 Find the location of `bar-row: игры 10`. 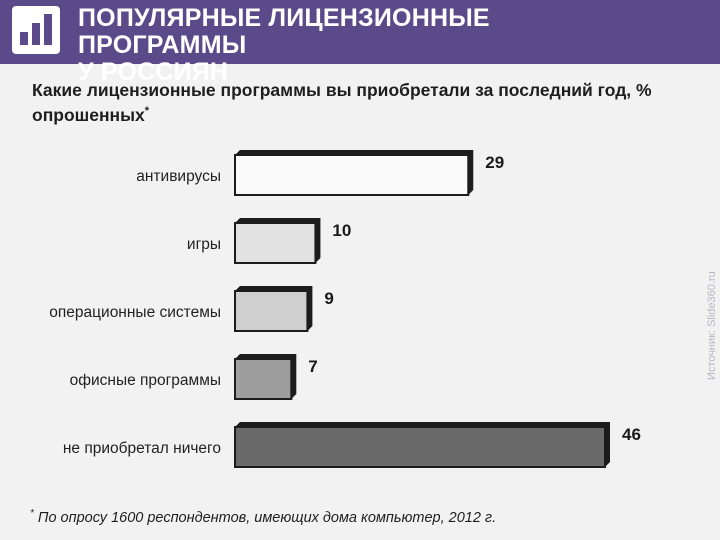

bar-row: игры 10 is located at coordinates (269, 241).